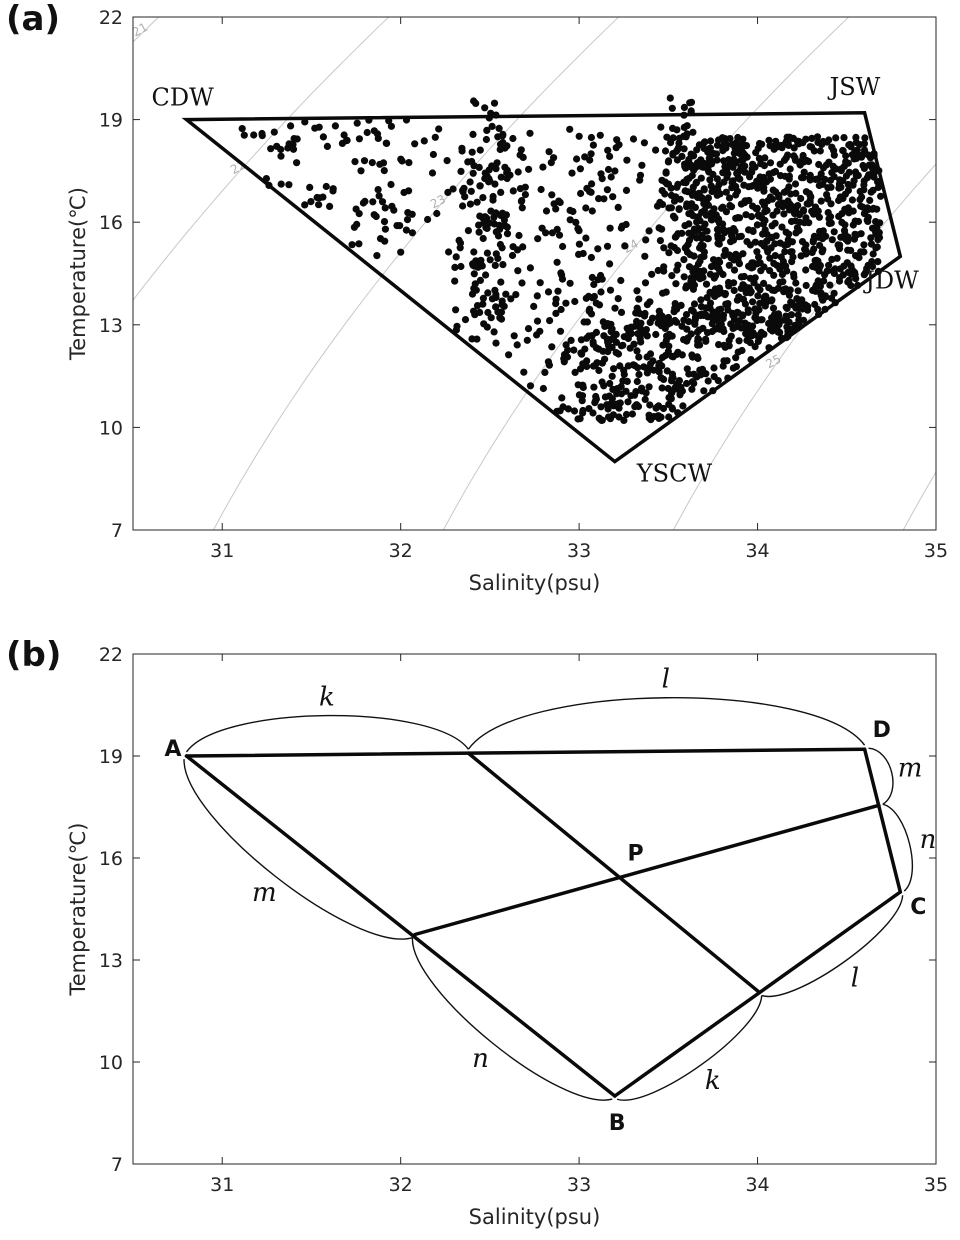  I want to click on segment-brace-b-ab, so click(512, 1019).